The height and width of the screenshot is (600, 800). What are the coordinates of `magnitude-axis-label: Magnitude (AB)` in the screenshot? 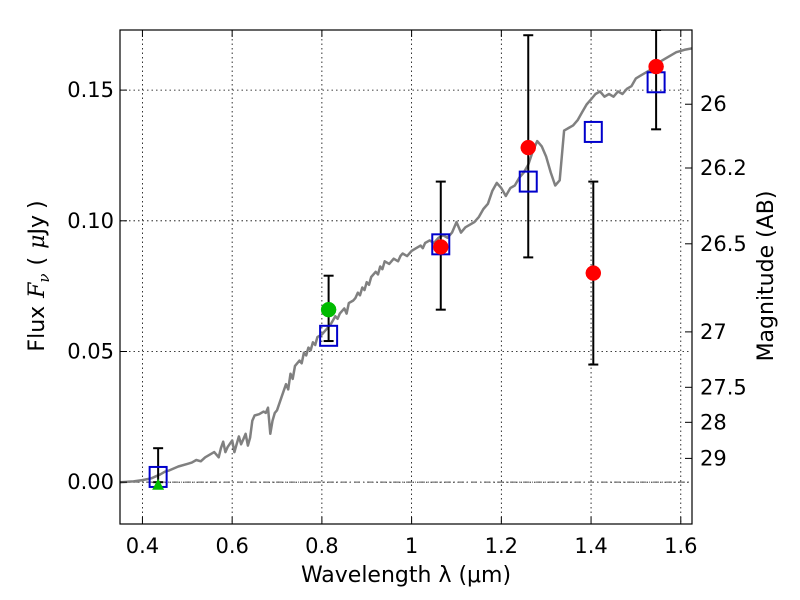 It's located at (766, 276).